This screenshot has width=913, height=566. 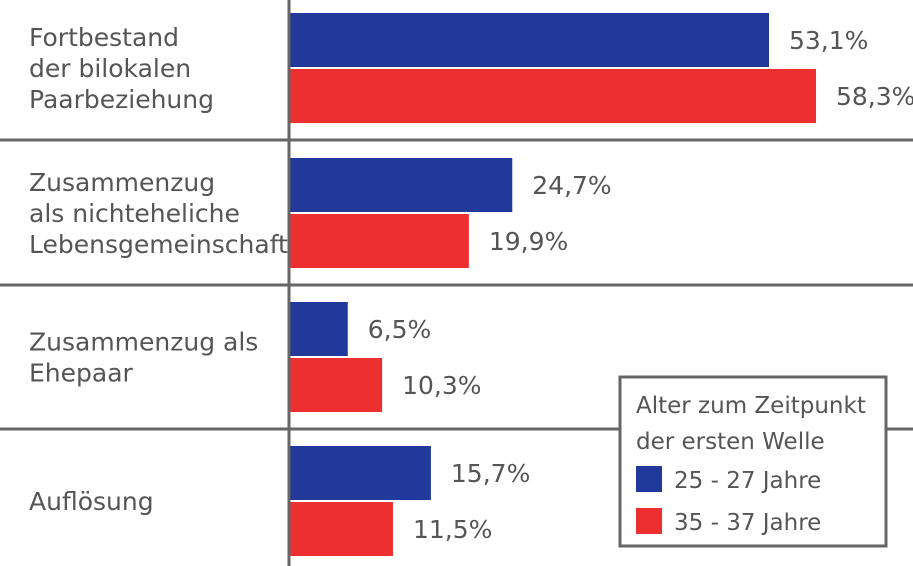 What do you see at coordinates (747, 523) in the screenshot?
I see `legend-label-series-2: 35 - 37 Jahre` at bounding box center [747, 523].